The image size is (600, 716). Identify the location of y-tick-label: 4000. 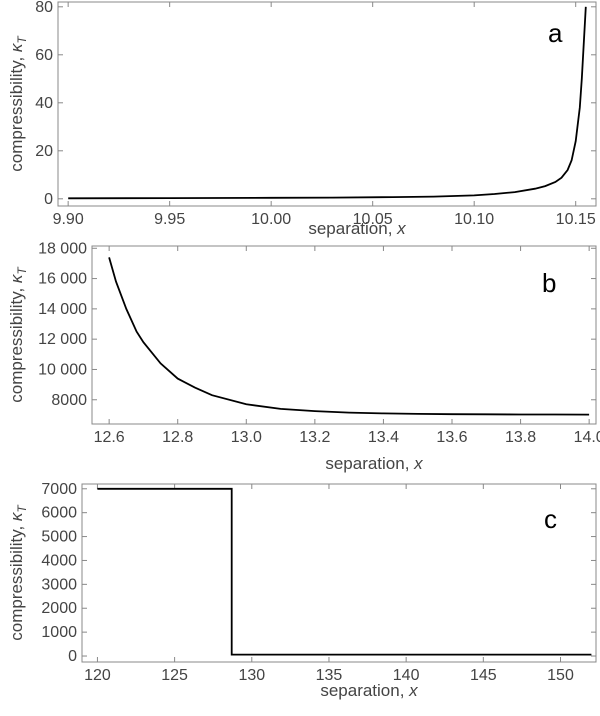
(59, 560).